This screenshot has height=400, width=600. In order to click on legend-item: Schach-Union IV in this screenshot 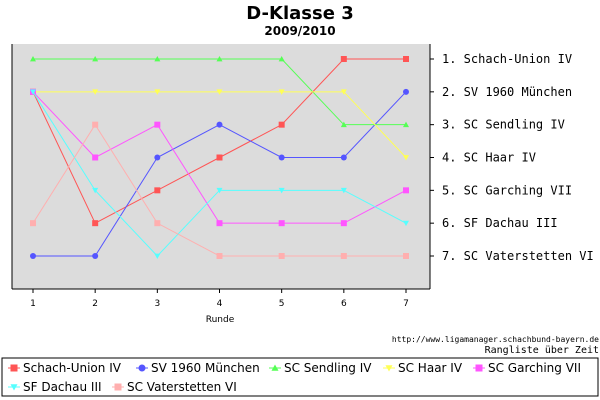, I will do `click(65, 368)`.